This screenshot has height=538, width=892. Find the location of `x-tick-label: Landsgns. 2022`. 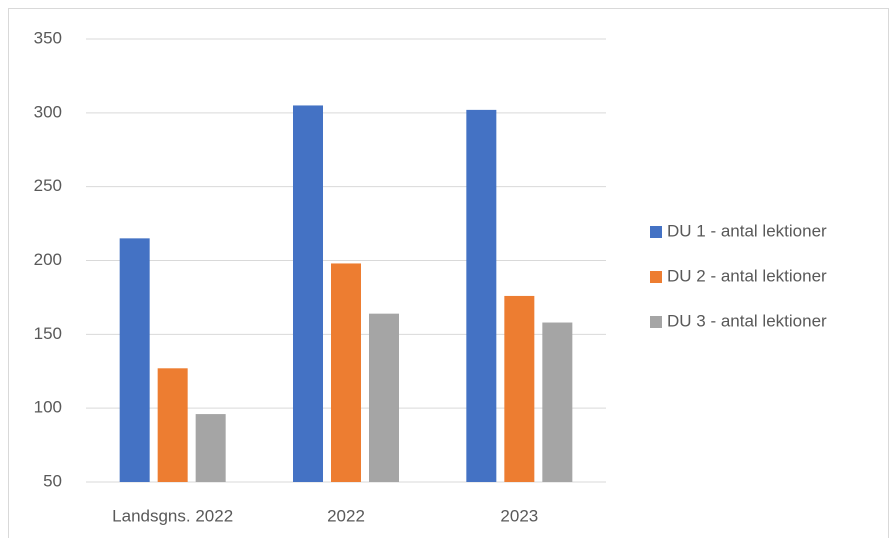

x-tick-label: Landsgns. 2022 is located at coordinates (172, 515).